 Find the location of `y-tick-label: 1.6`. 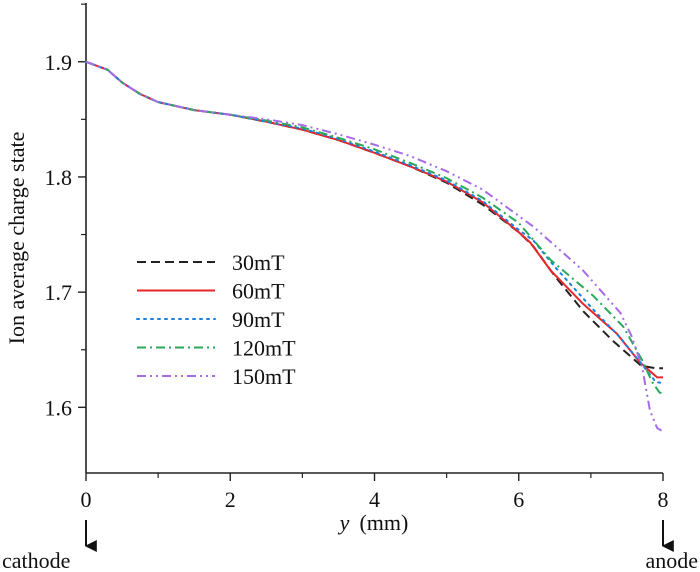

y-tick-label: 1.6 is located at coordinates (59, 407).